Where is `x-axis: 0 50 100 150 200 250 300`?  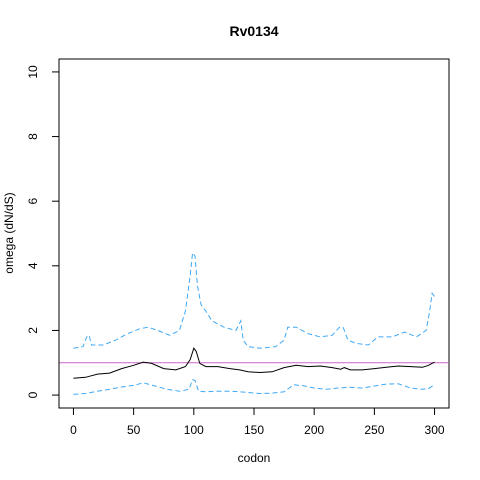 x-axis: 0 50 100 150 200 250 300 is located at coordinates (257, 422).